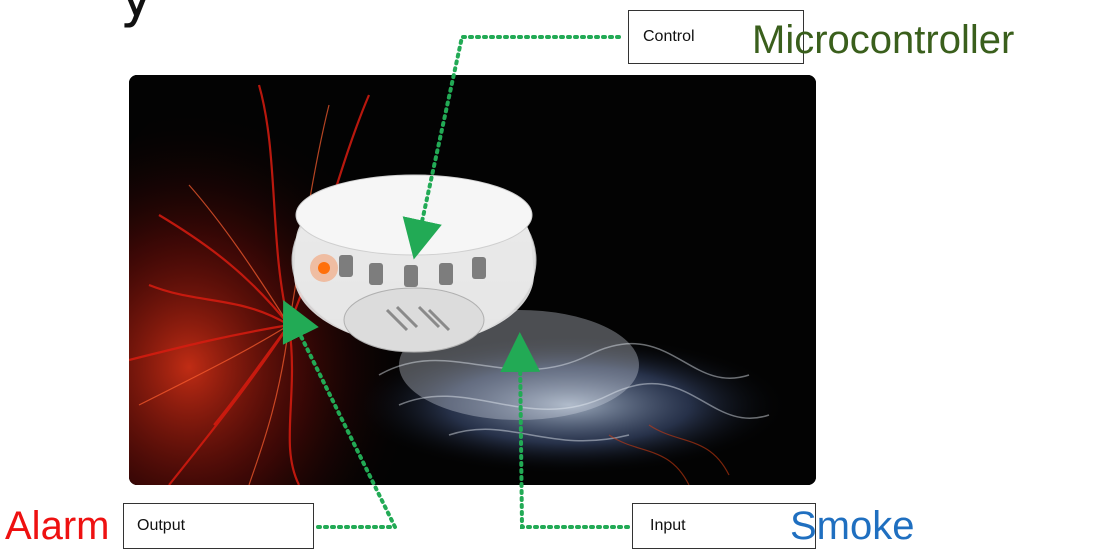 The width and height of the screenshot is (1105, 554). I want to click on alarm-label: Alarm, so click(57, 526).